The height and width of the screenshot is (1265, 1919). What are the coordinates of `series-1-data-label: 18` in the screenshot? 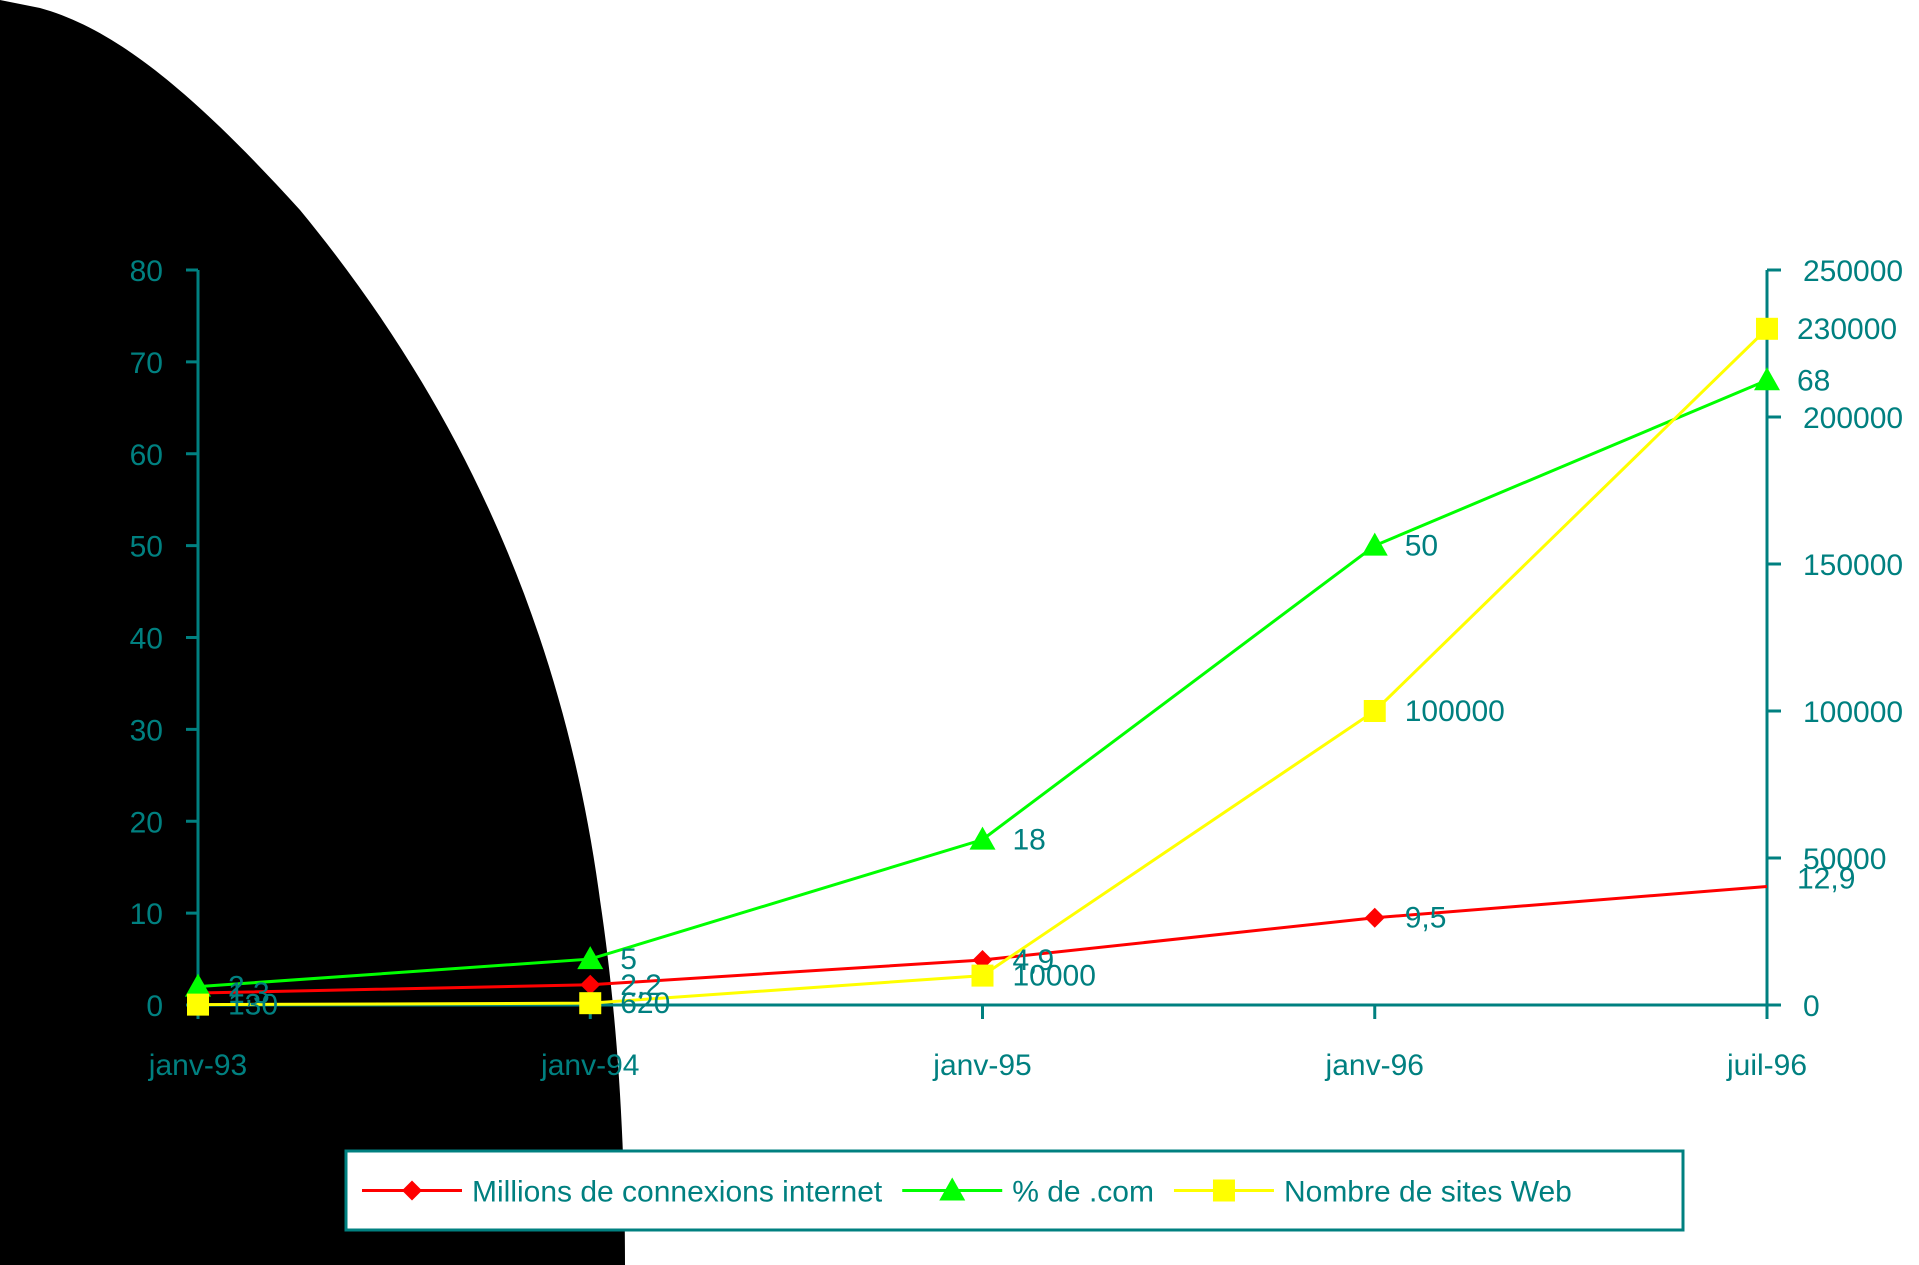 It's located at (1029, 840).